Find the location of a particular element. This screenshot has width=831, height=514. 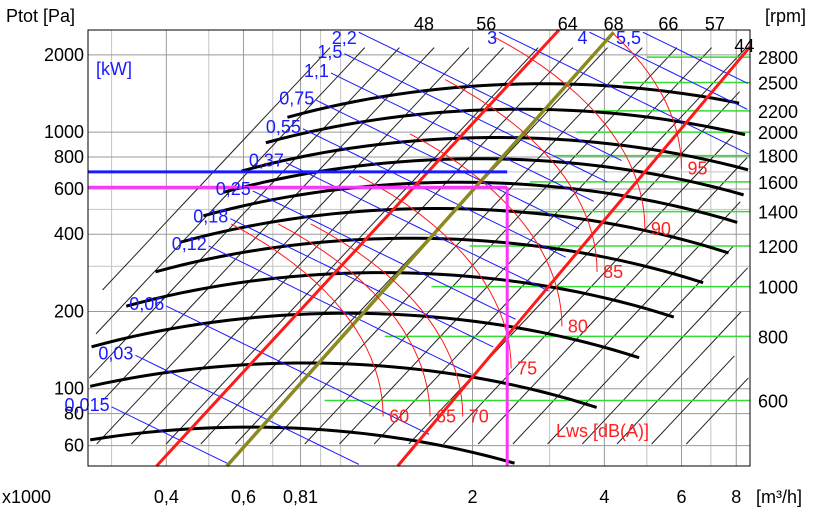

x-tick-label: 4 is located at coordinates (604, 497).